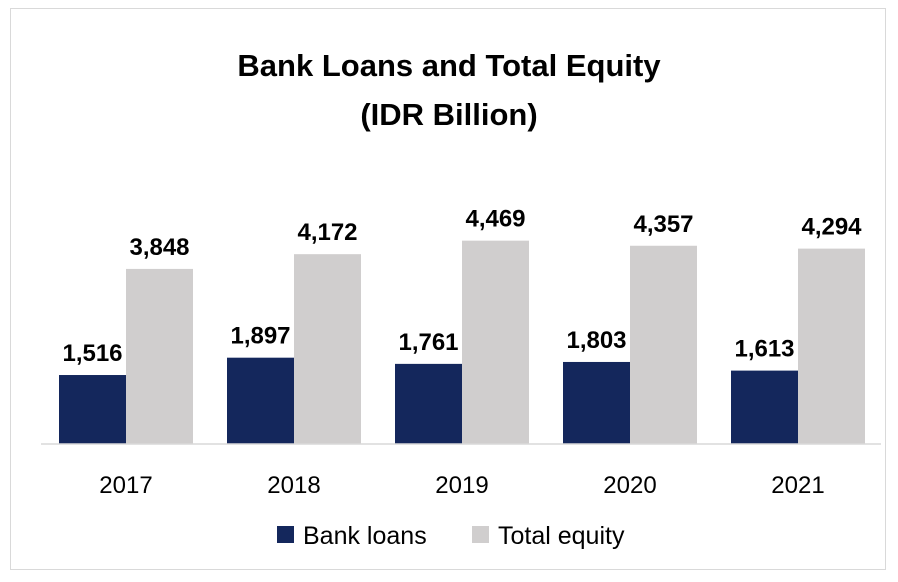 The image size is (898, 582). Describe the element at coordinates (764, 407) in the screenshot. I see `bar-bank-loans-2021` at that location.